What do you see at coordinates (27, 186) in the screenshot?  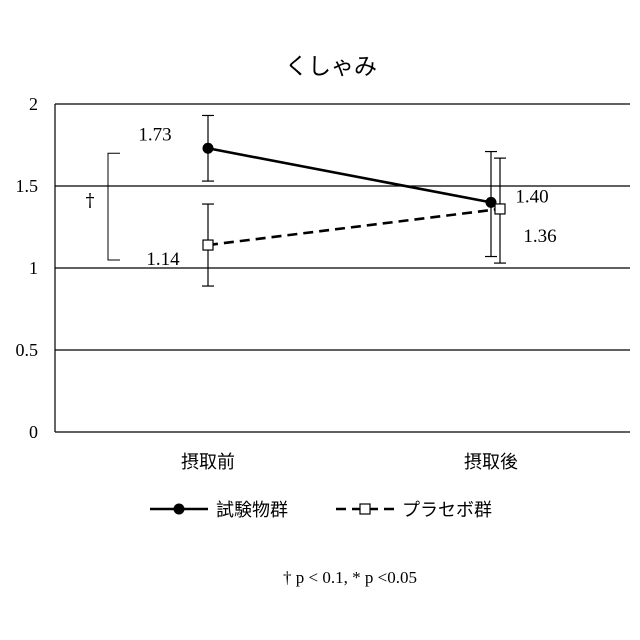 I see `y-tick-label: 1.5` at bounding box center [27, 186].